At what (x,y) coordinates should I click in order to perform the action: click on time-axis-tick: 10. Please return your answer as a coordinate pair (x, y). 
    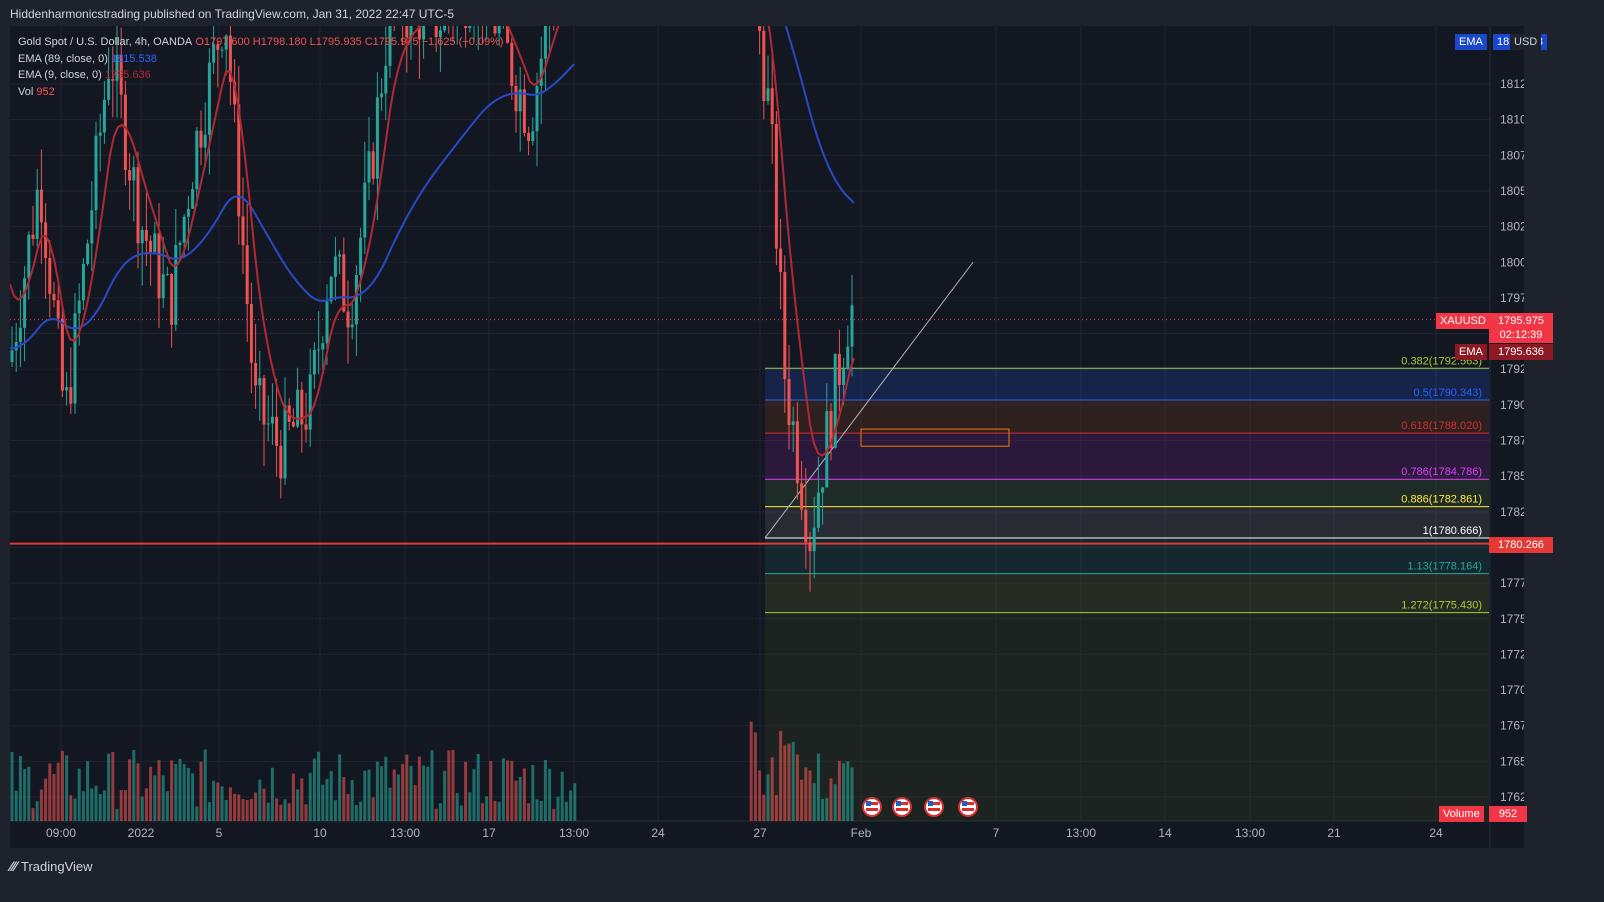
    Looking at the image, I should click on (320, 833).